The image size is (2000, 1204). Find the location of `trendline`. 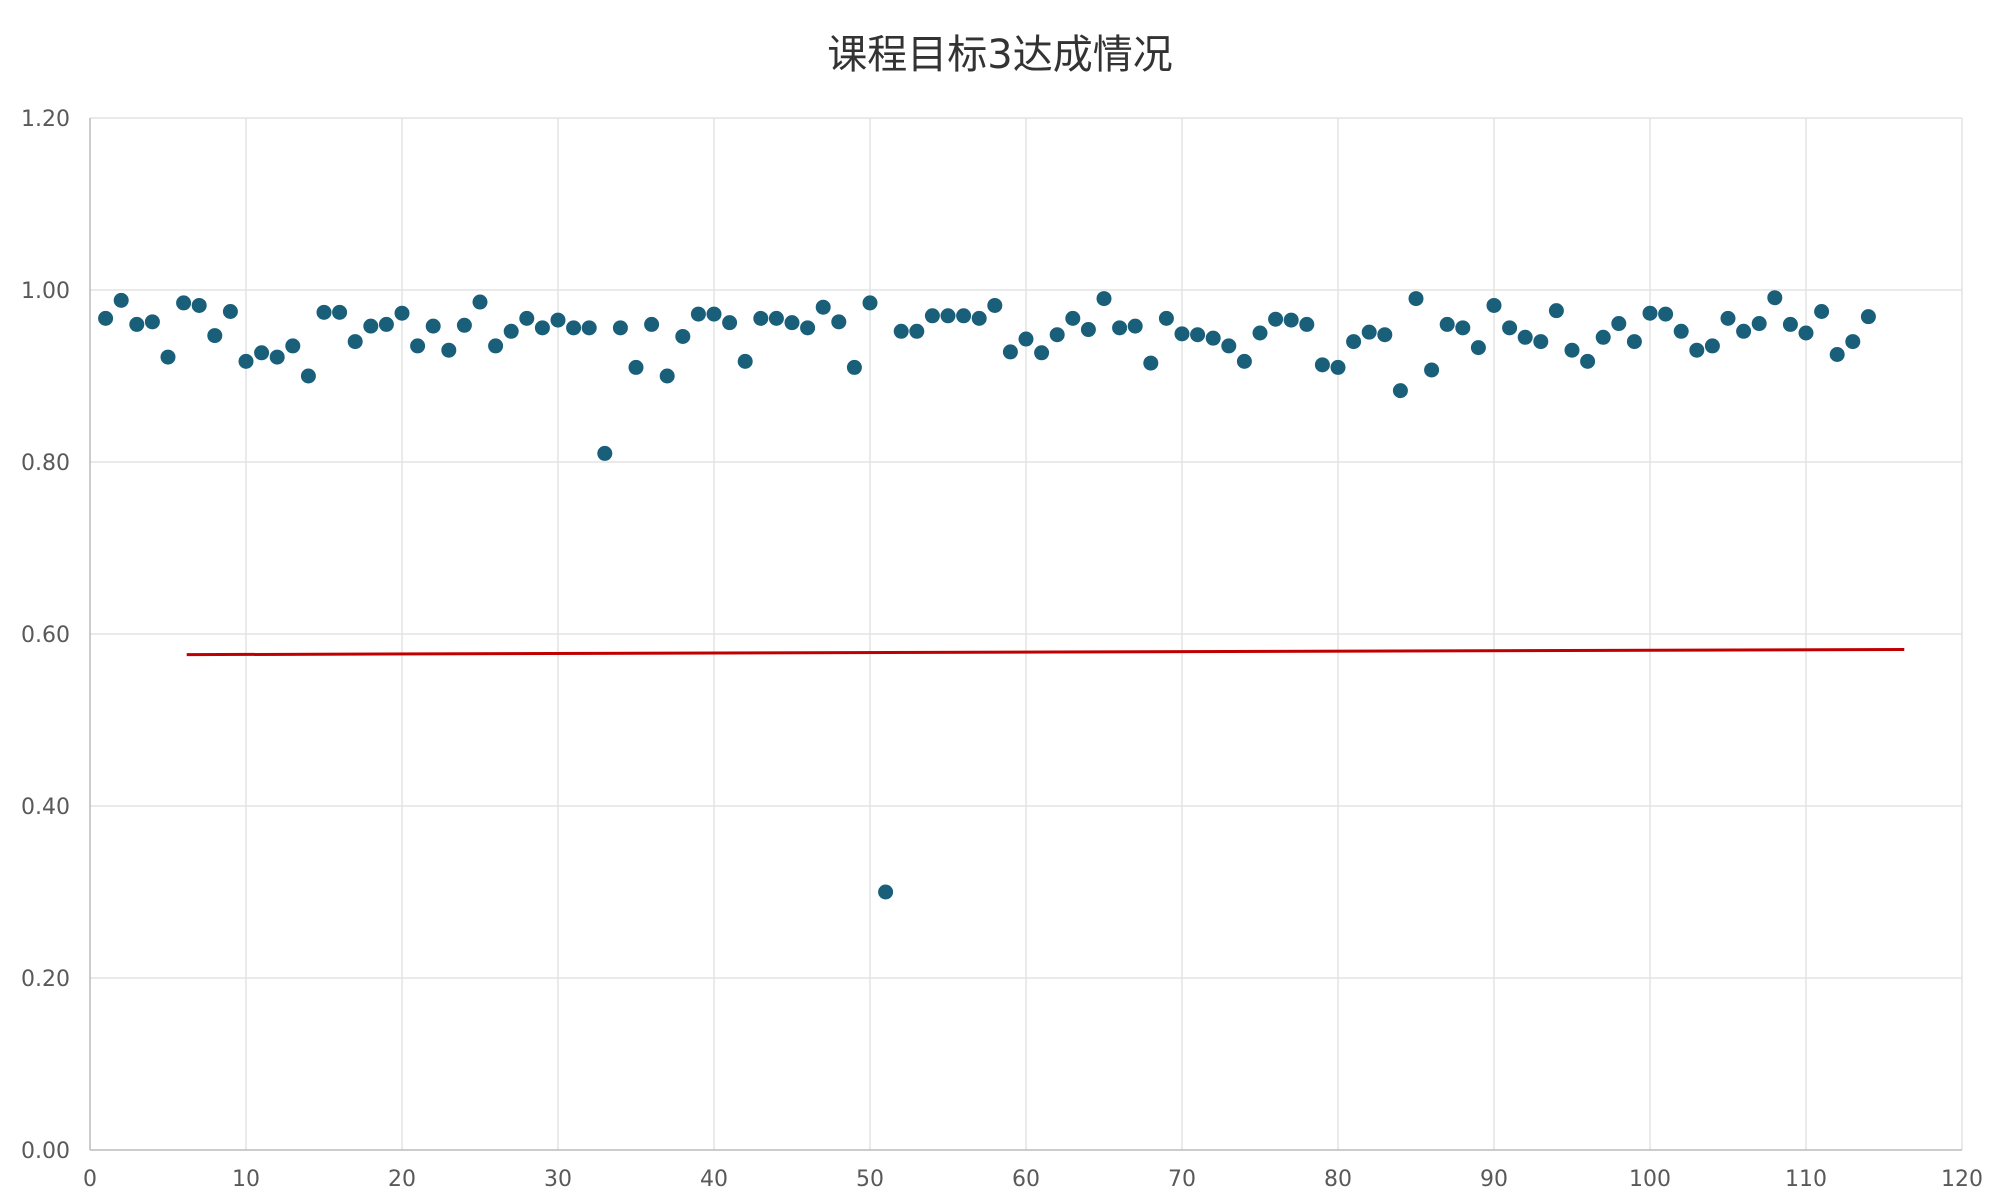

trendline is located at coordinates (1045, 652).